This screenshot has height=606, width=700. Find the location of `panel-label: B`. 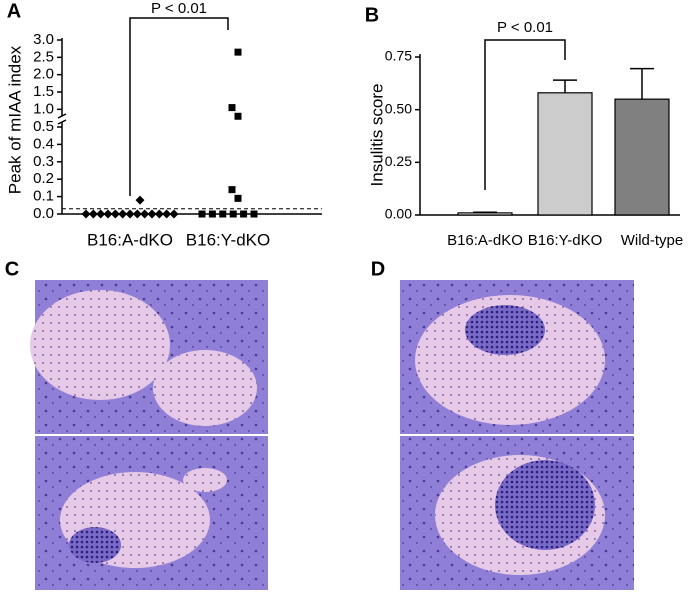

panel-label: B is located at coordinates (372, 15).